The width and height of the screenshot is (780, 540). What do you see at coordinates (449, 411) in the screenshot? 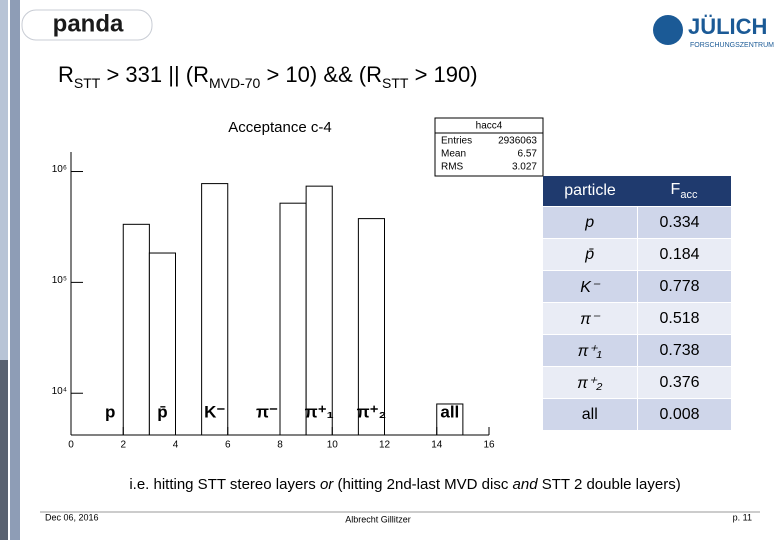
I see `bar-label: all` at bounding box center [449, 411].